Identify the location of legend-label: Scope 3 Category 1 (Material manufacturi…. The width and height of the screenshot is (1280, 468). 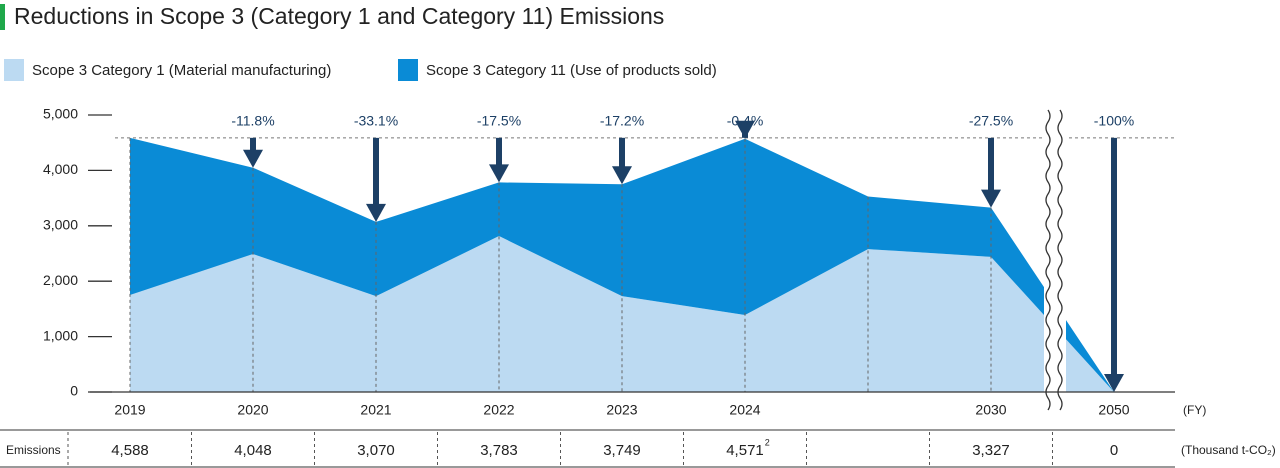
(181, 70).